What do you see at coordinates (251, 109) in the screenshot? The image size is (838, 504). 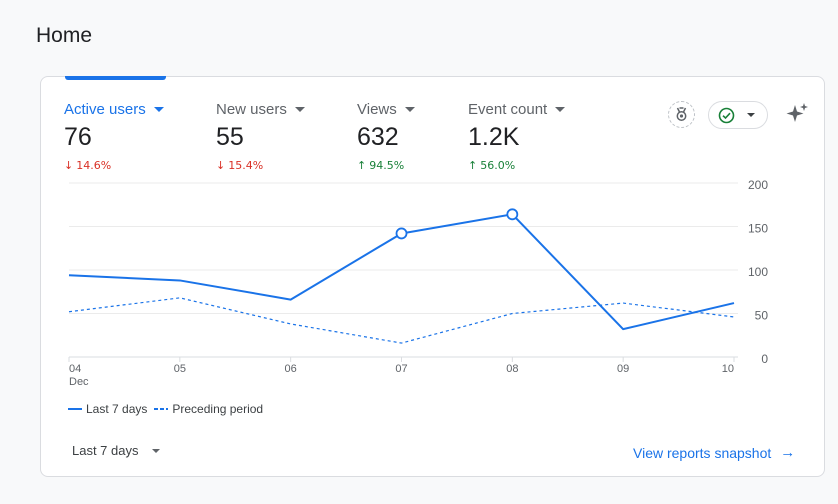 I see `metric-label: New users` at bounding box center [251, 109].